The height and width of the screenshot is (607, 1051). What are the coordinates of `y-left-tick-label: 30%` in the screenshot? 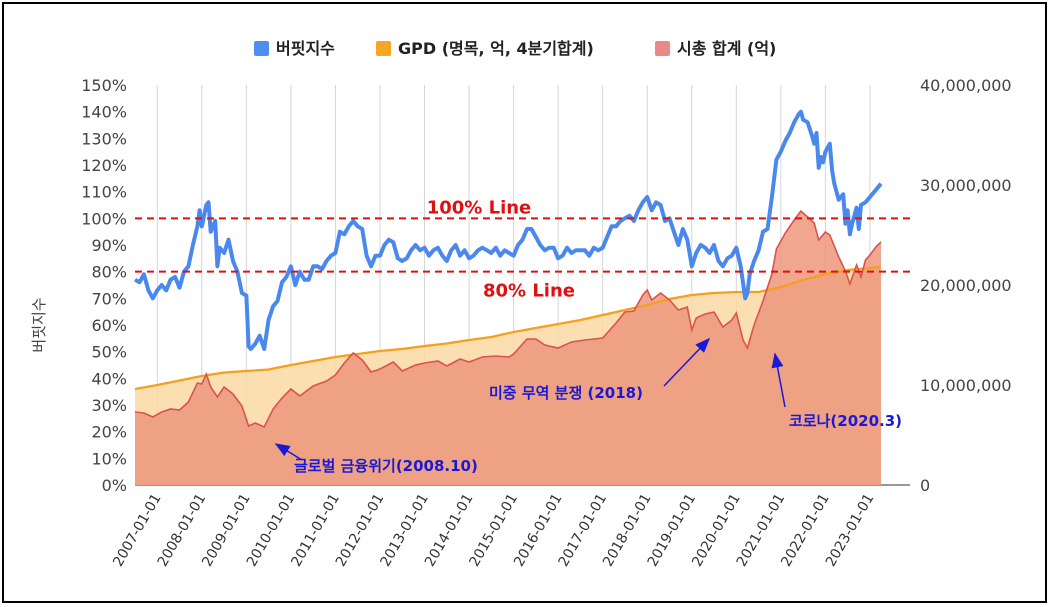 It's located at (109, 405).